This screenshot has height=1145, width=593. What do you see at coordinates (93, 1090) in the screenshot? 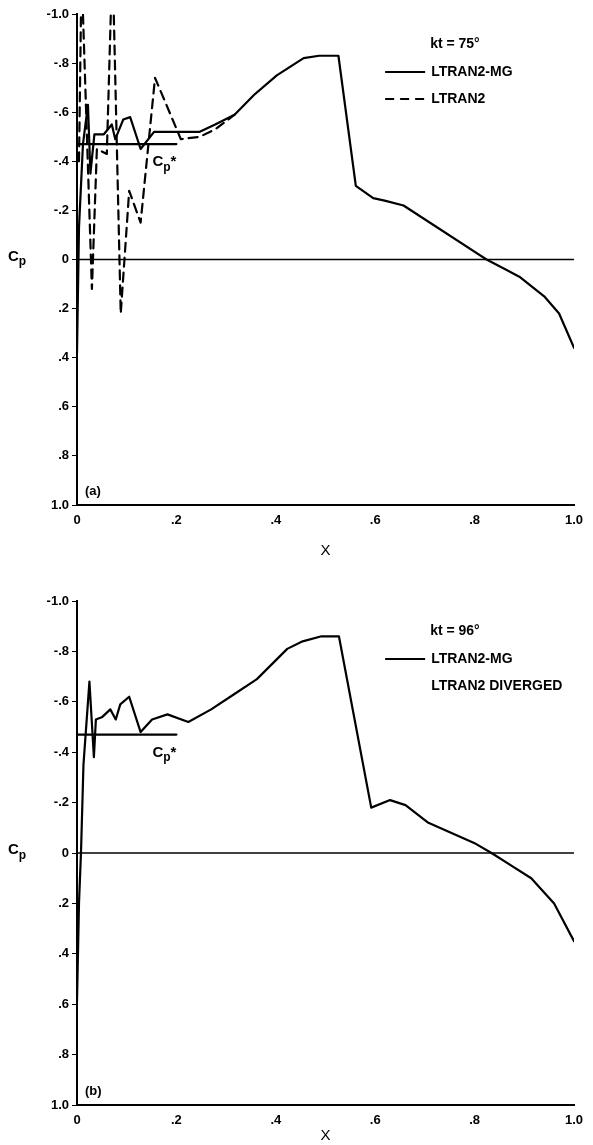
I see `annotation: (b)` at bounding box center [93, 1090].